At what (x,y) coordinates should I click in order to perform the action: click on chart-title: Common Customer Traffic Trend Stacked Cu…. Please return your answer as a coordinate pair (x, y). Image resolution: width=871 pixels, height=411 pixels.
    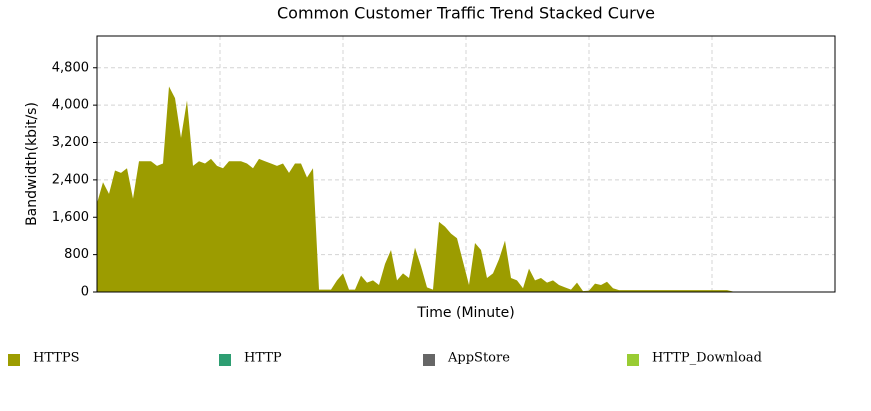
    Looking at the image, I should click on (466, 13).